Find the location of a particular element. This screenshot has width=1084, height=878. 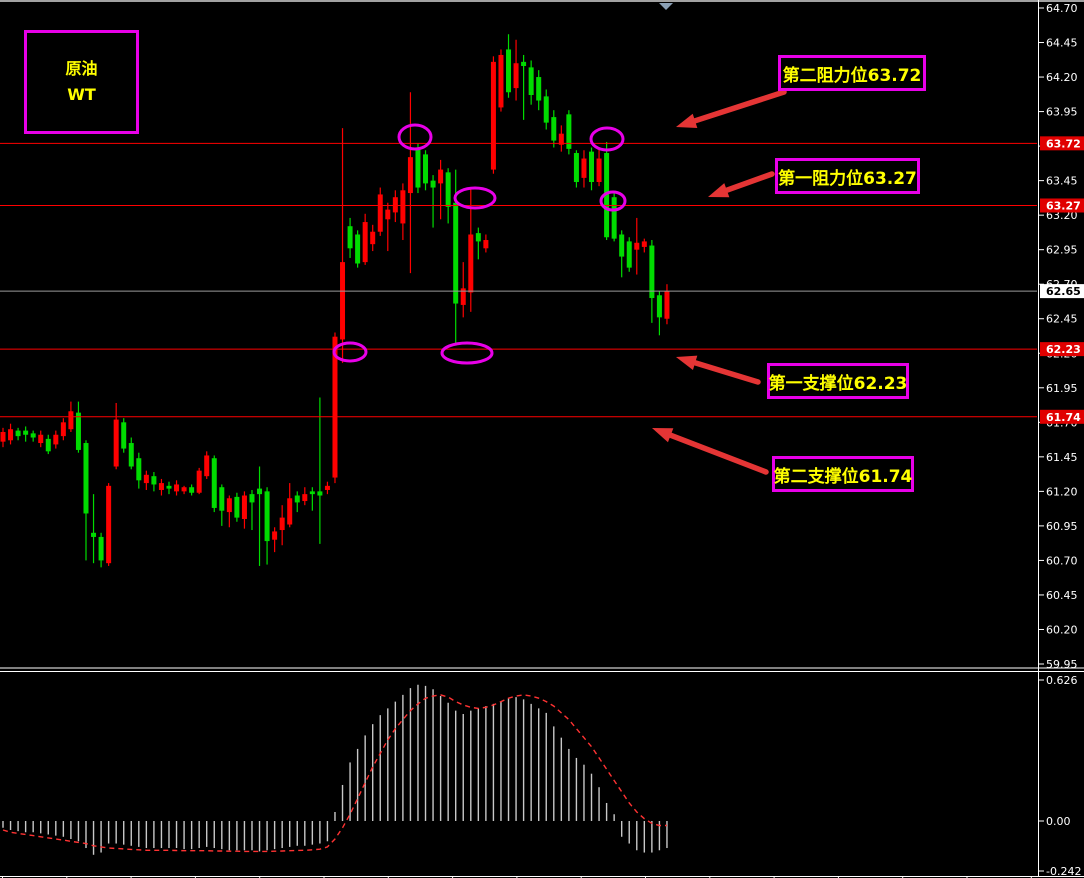

axis-label: 62.23 is located at coordinates (1063, 349).